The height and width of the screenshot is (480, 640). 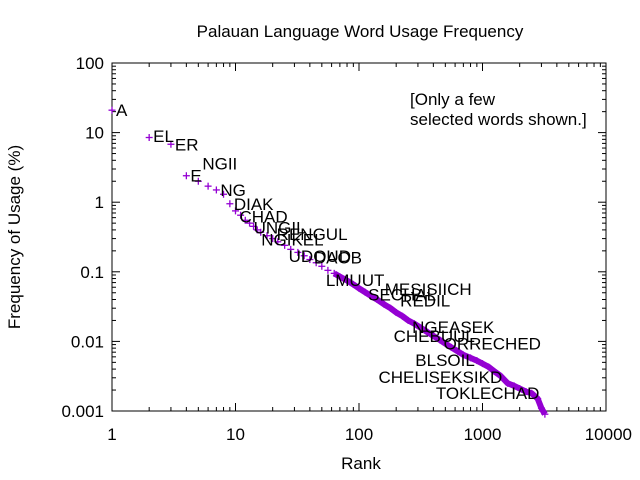 I want to click on y-axis-label: Frequency of Usage (%), so click(x=14, y=237).